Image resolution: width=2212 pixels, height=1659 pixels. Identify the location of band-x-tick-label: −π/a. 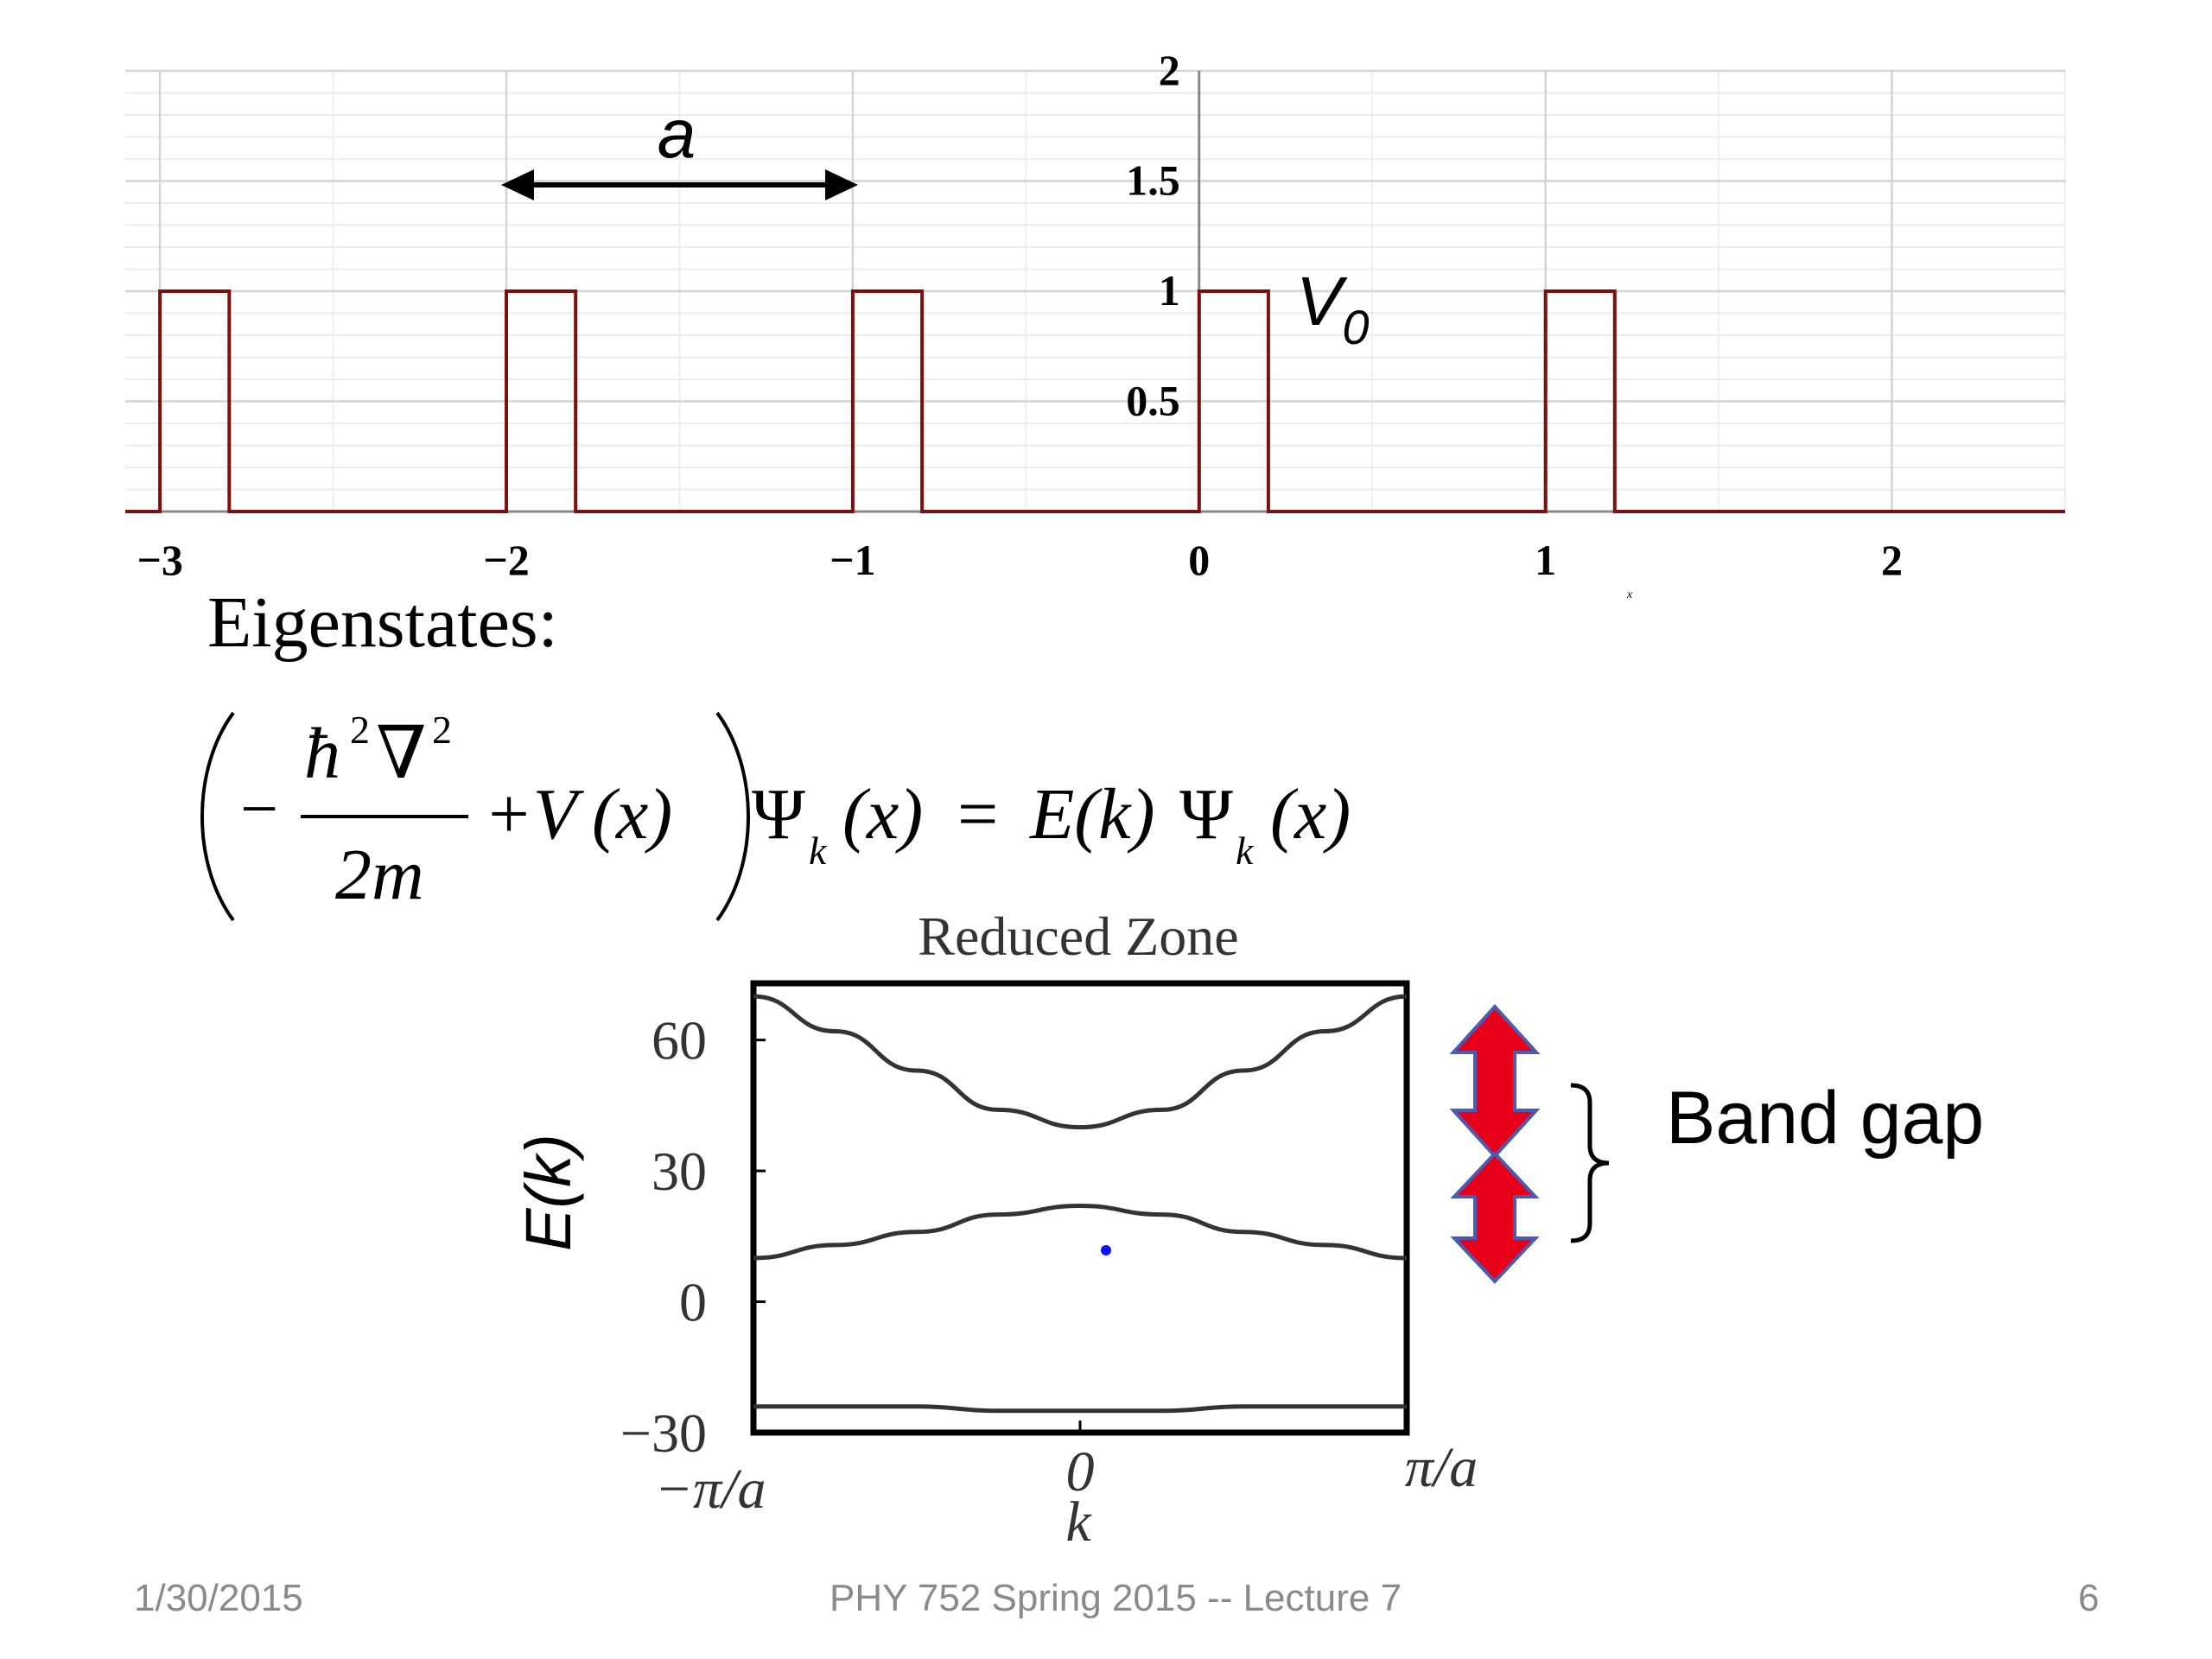
(710, 1489).